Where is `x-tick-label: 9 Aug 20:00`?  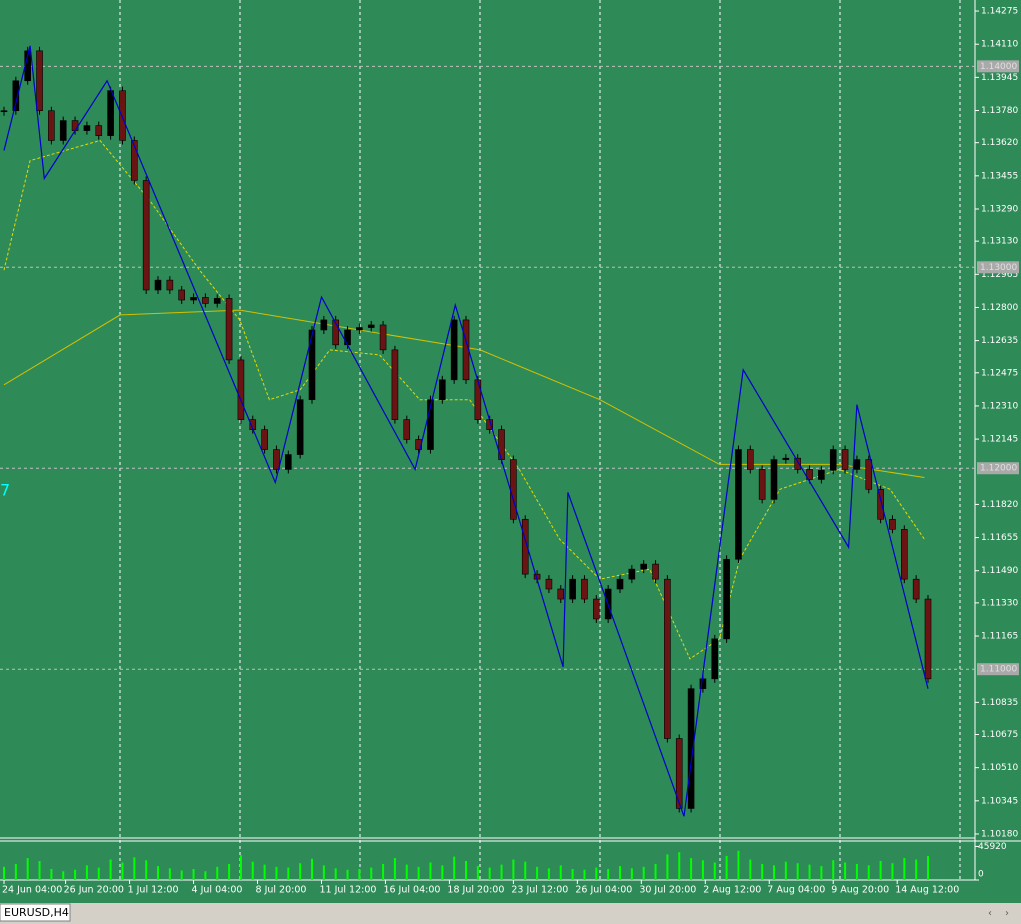
x-tick-label: 9 Aug 20:00 is located at coordinates (860, 890).